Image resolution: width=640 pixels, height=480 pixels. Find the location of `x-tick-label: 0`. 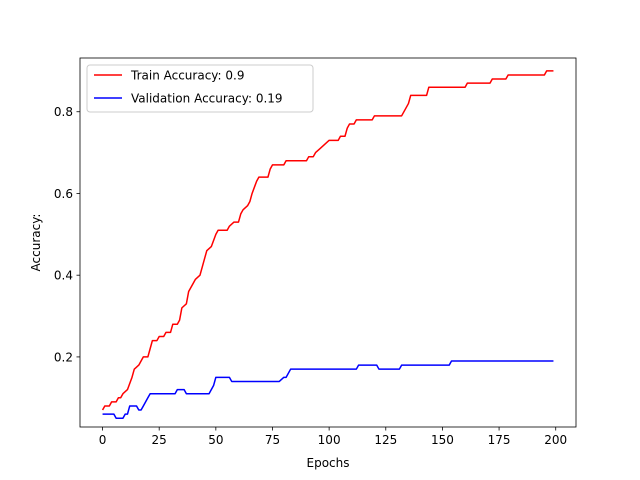

x-tick-label: 0 is located at coordinates (103, 440).